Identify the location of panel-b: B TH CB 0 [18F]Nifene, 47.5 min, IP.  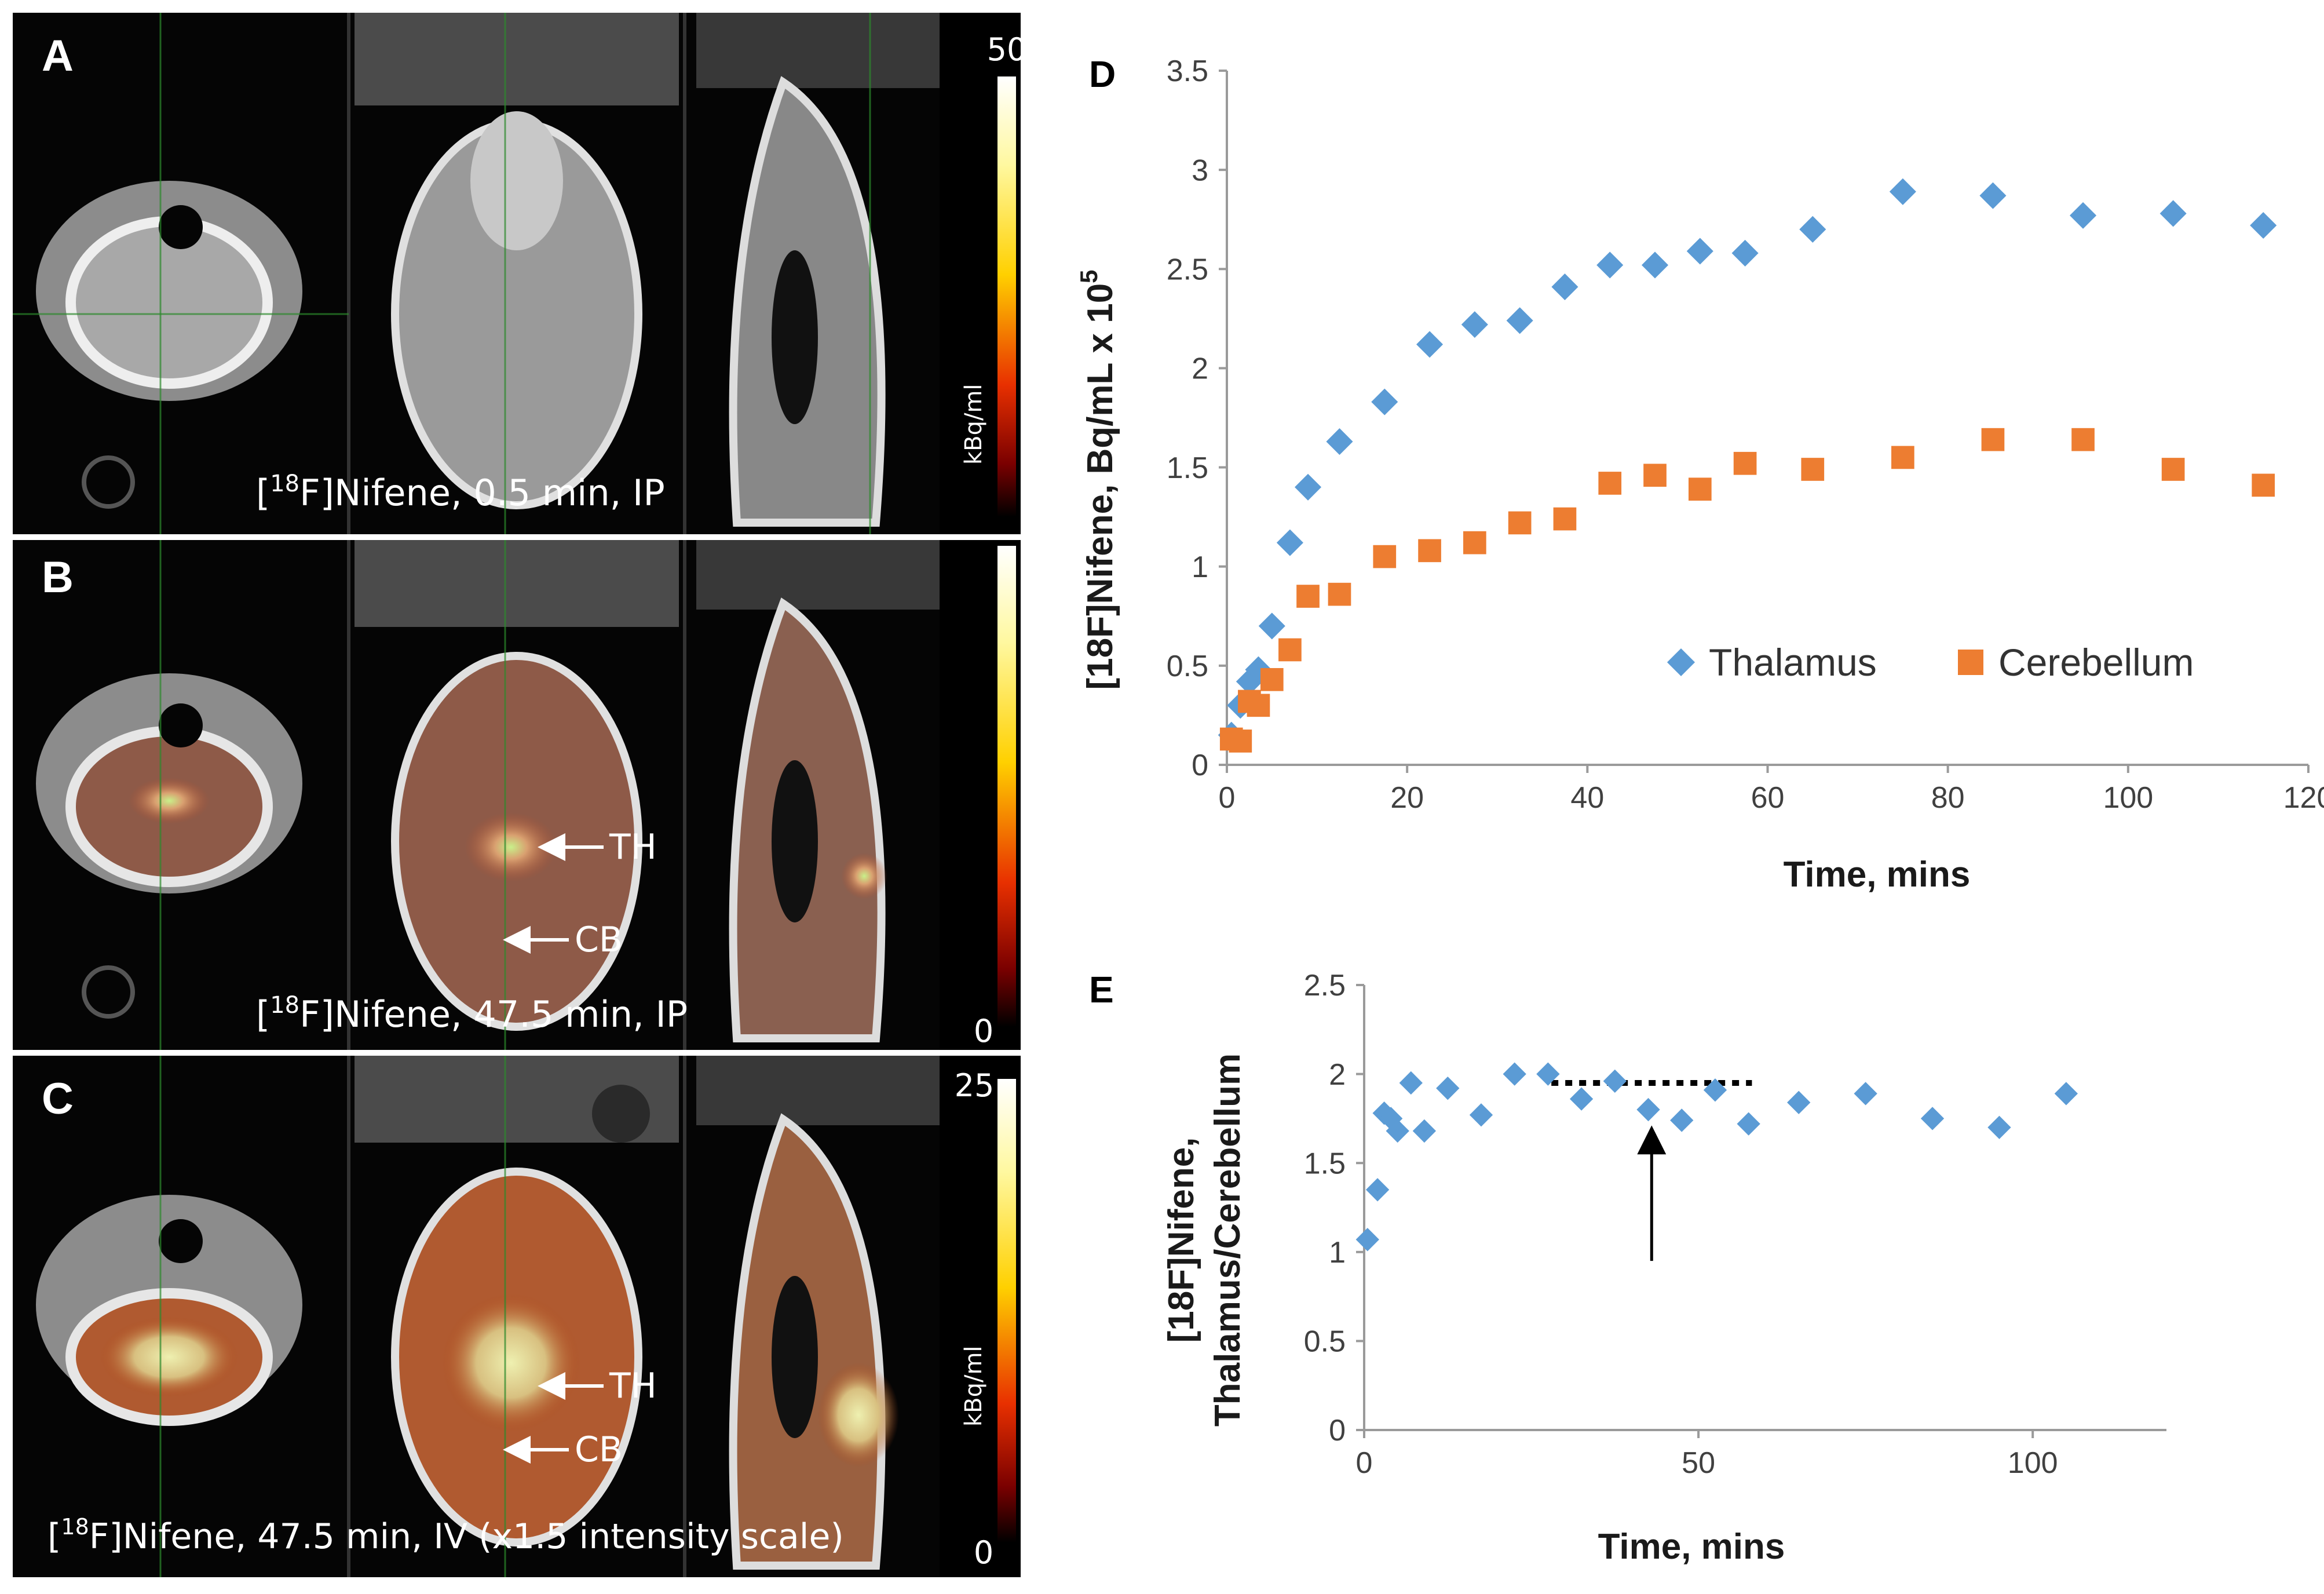
(517, 795).